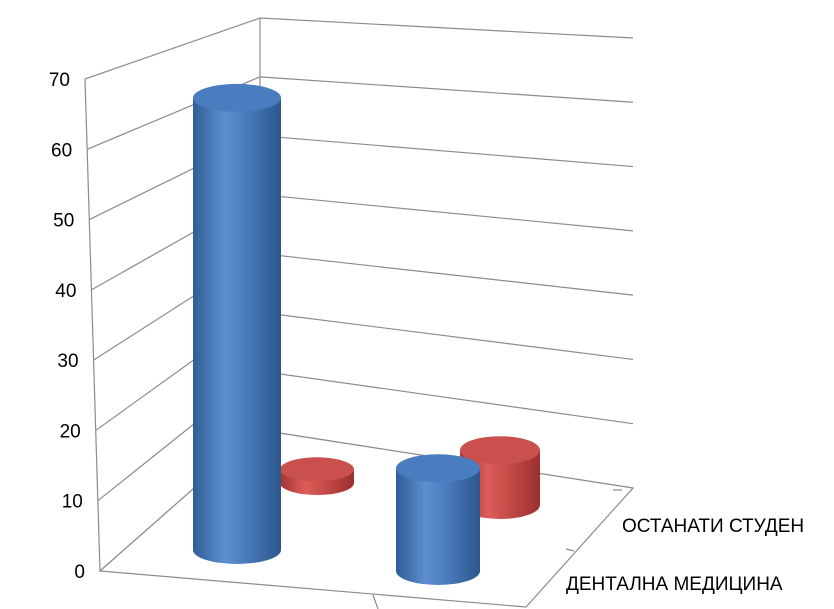 The height and width of the screenshot is (609, 834). I want to click on y-tick-label: 10, so click(72, 502).